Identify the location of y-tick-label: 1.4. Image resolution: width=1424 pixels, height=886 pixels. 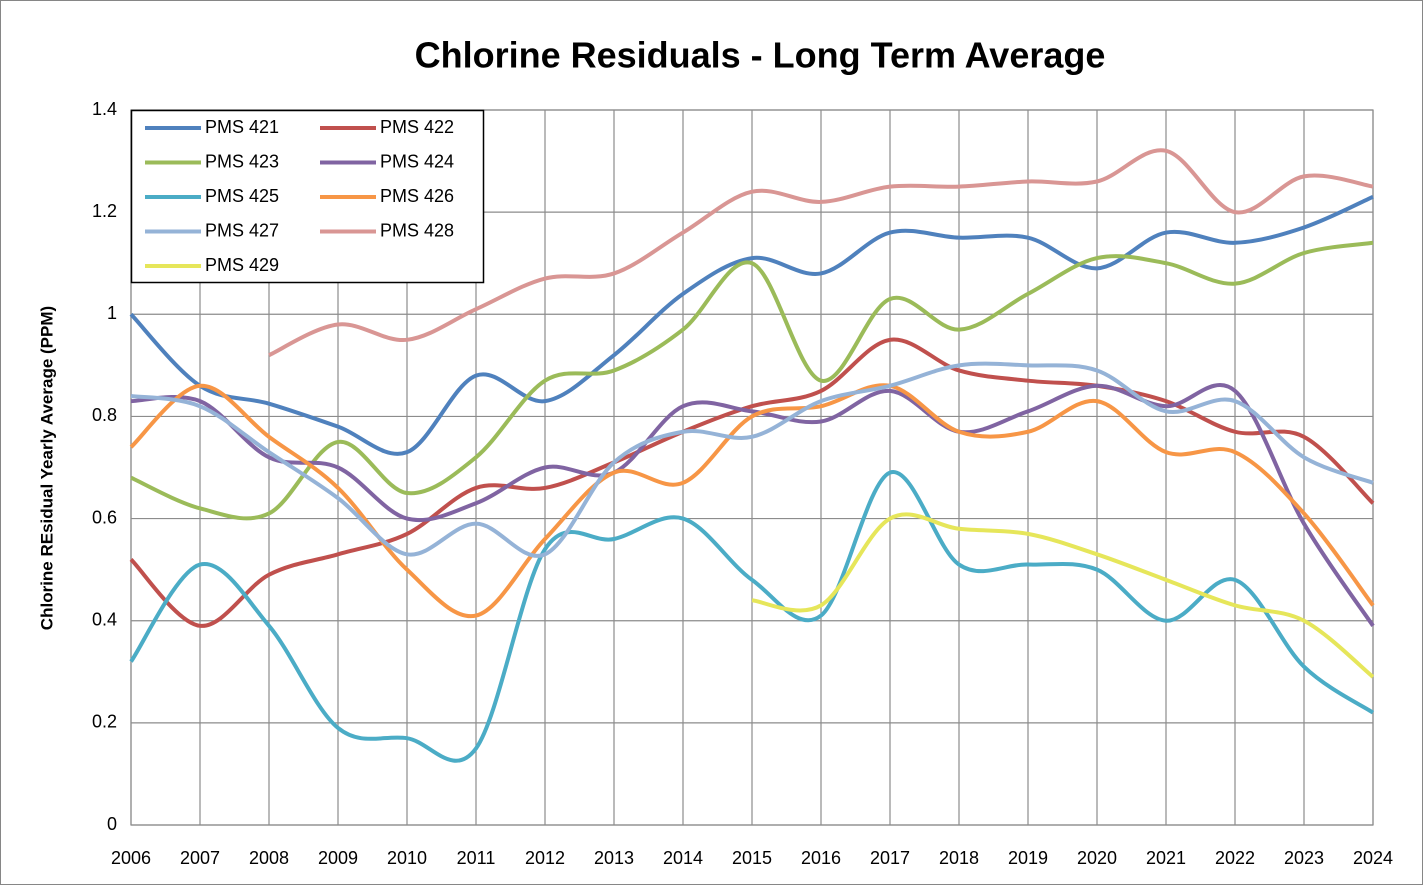
(104, 109).